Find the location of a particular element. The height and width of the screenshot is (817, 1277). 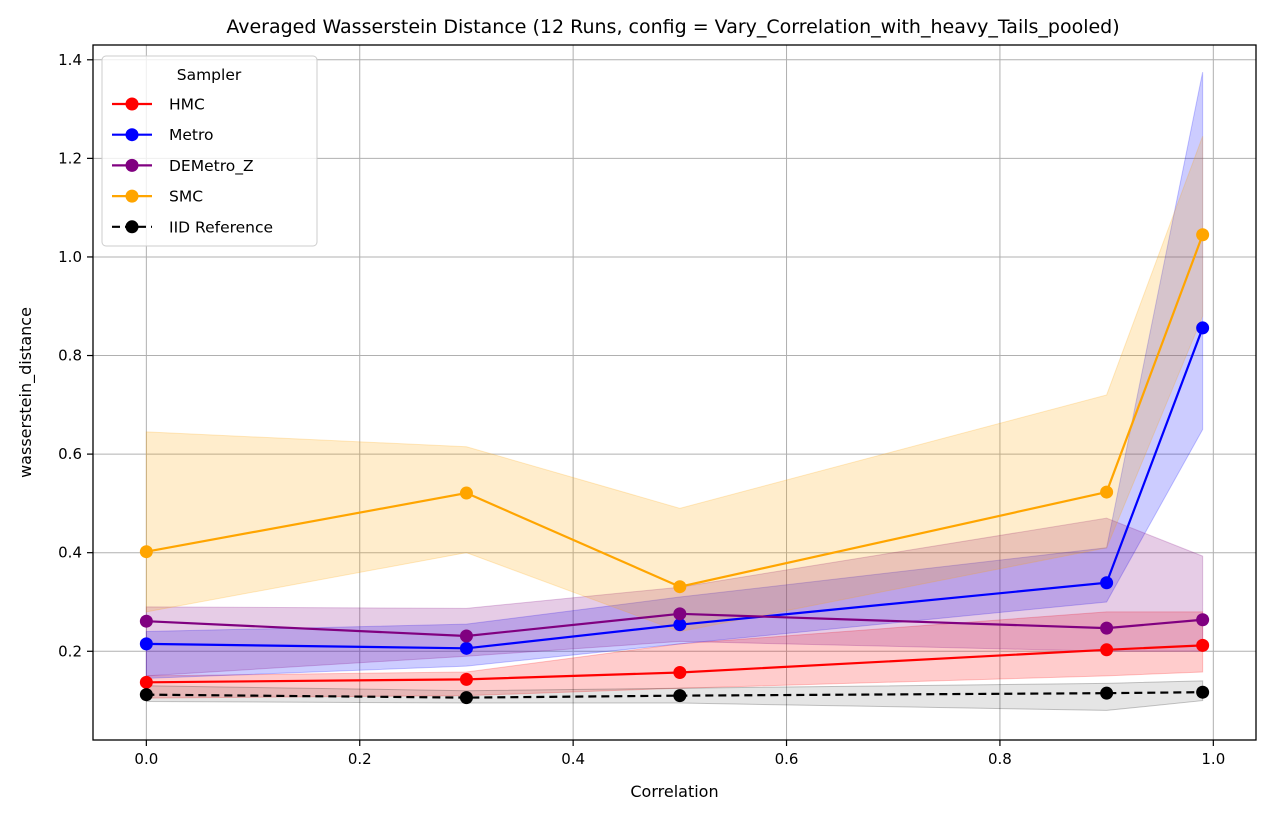

legend-marker-demetro-z is located at coordinates (132, 165).